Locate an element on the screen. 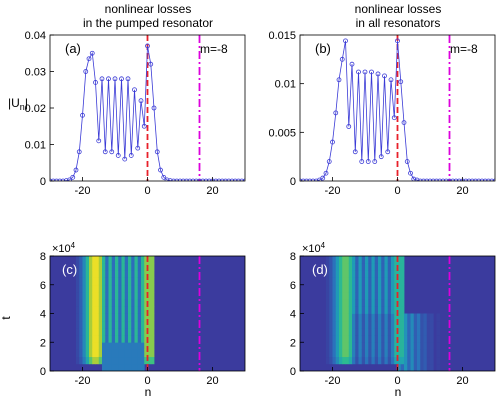 This screenshot has width=498, height=401. panel-b-label: (b) is located at coordinates (323, 48).